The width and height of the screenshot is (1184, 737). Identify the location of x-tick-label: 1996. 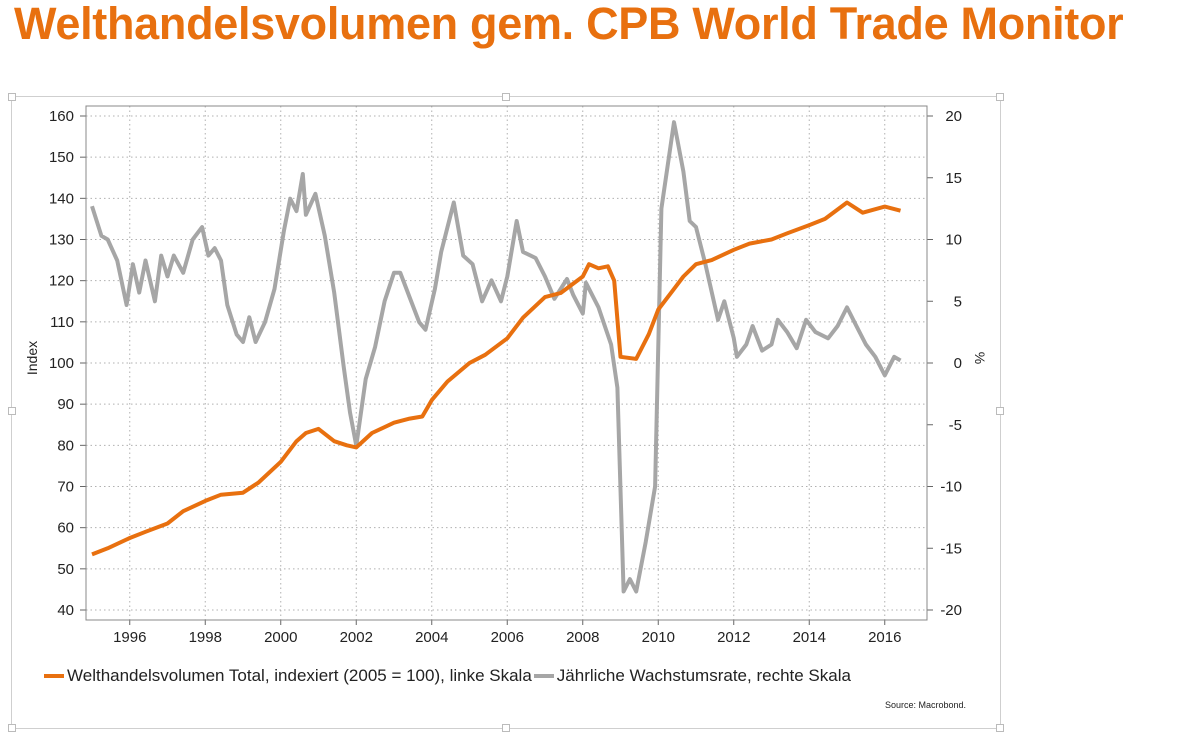
(129, 637).